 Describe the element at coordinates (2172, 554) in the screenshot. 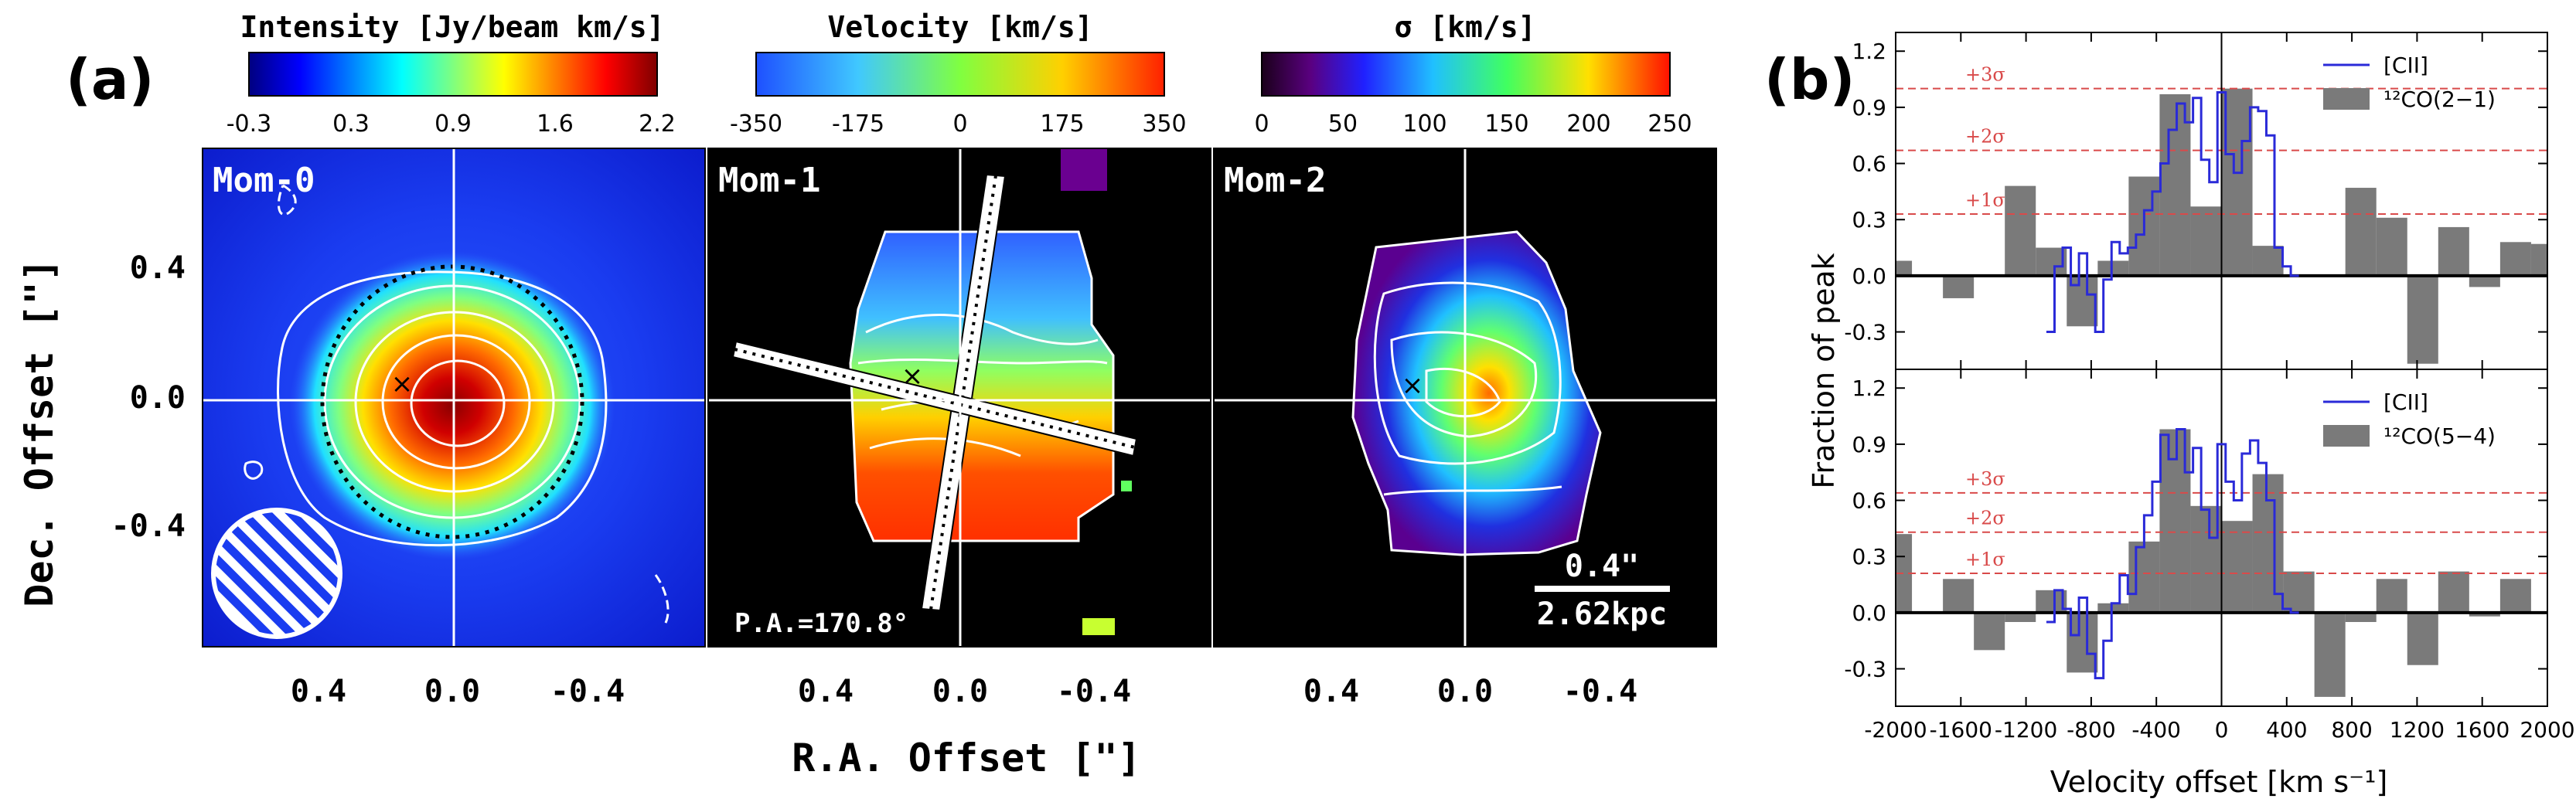

I see `cii-spectrum-line` at that location.